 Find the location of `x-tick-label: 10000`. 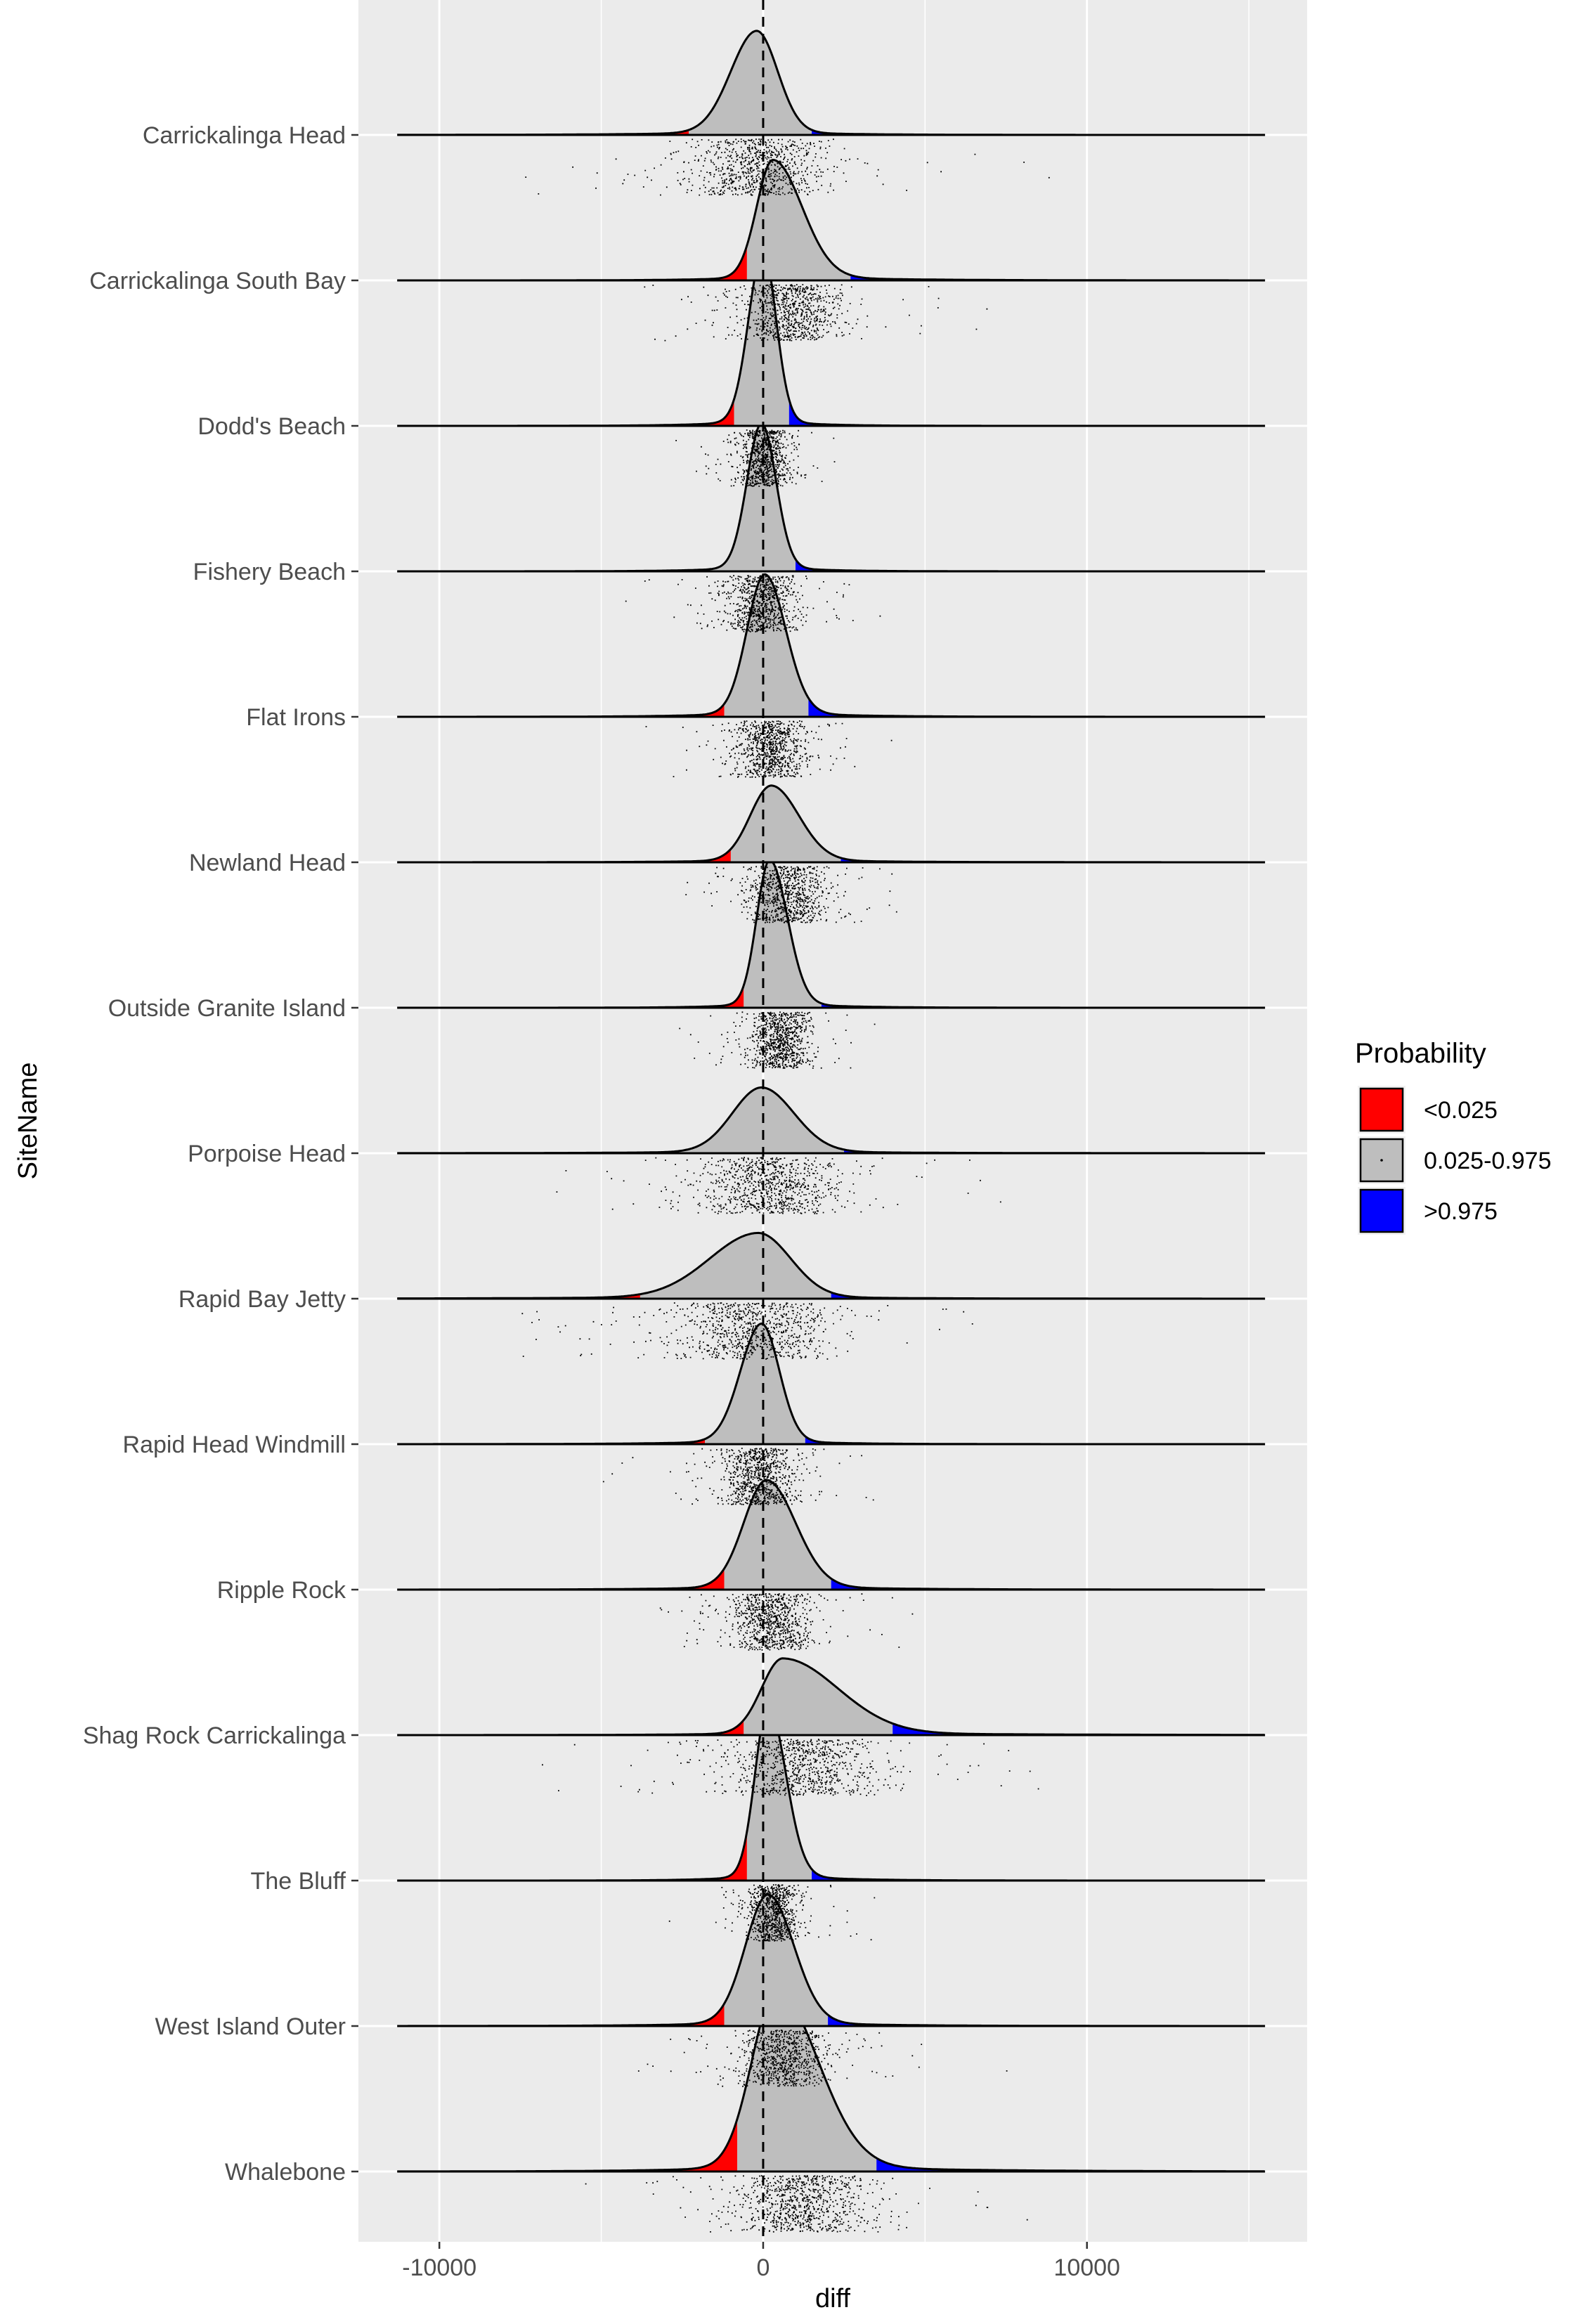

x-tick-label: 10000 is located at coordinates (1086, 2267).